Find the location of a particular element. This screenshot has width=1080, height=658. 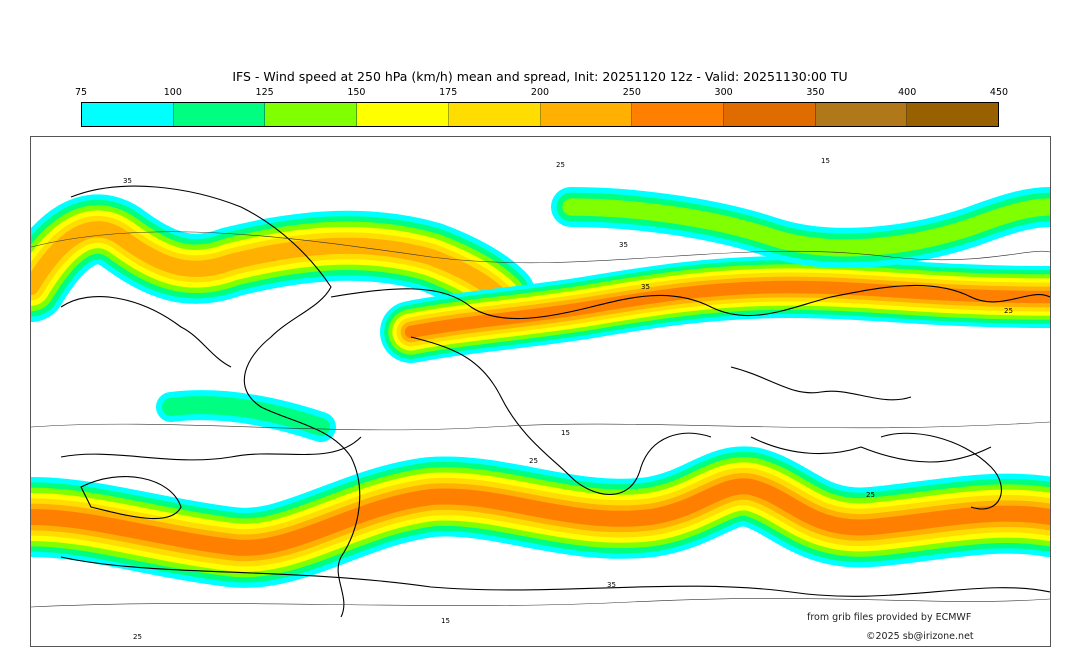

colorbar-tick: 200 is located at coordinates (540, 92).